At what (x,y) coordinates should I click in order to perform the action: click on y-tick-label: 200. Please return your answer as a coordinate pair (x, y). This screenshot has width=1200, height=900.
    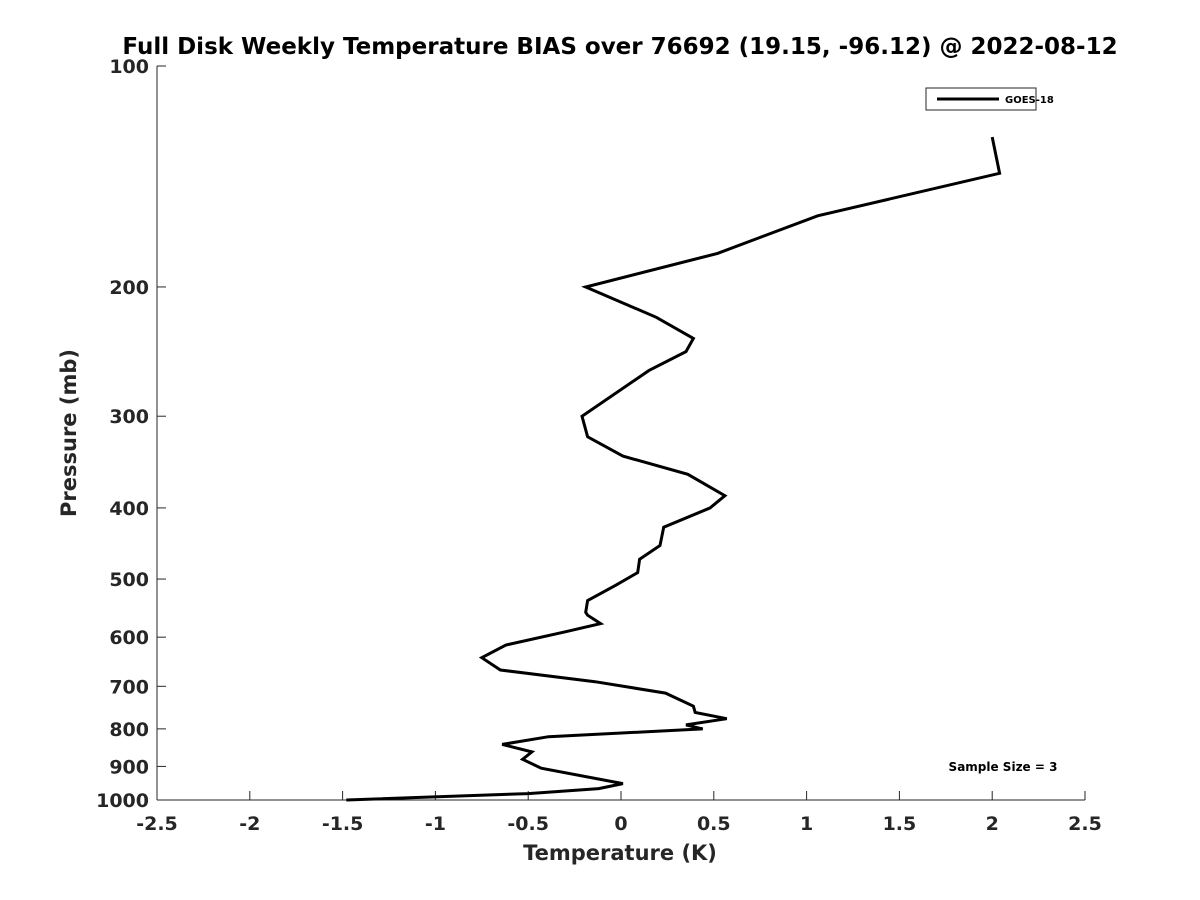
    Looking at the image, I should click on (129, 288).